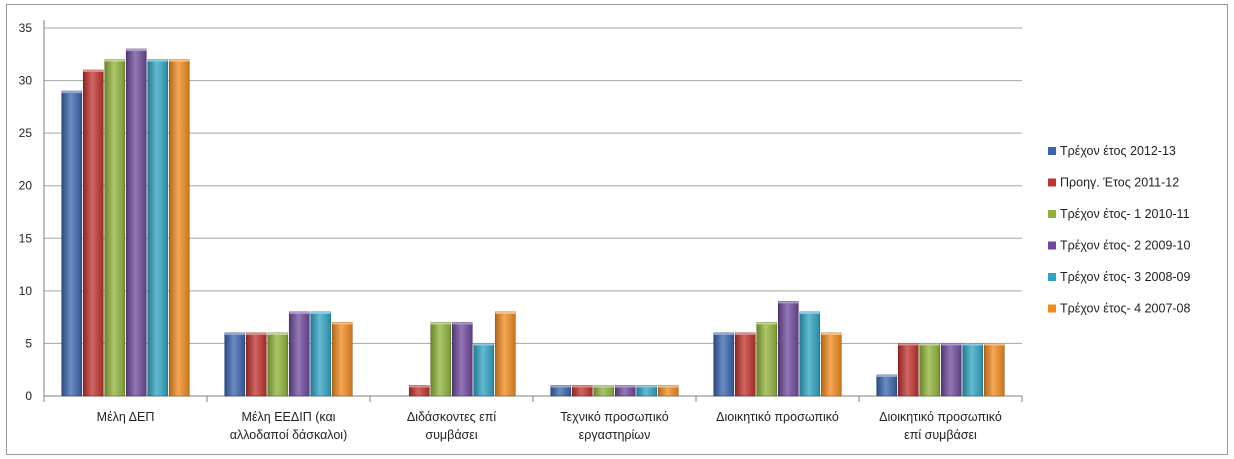 The width and height of the screenshot is (1234, 459). What do you see at coordinates (452, 417) in the screenshot?
I see `x-tick-label: Διδάσκοντες επί` at bounding box center [452, 417].